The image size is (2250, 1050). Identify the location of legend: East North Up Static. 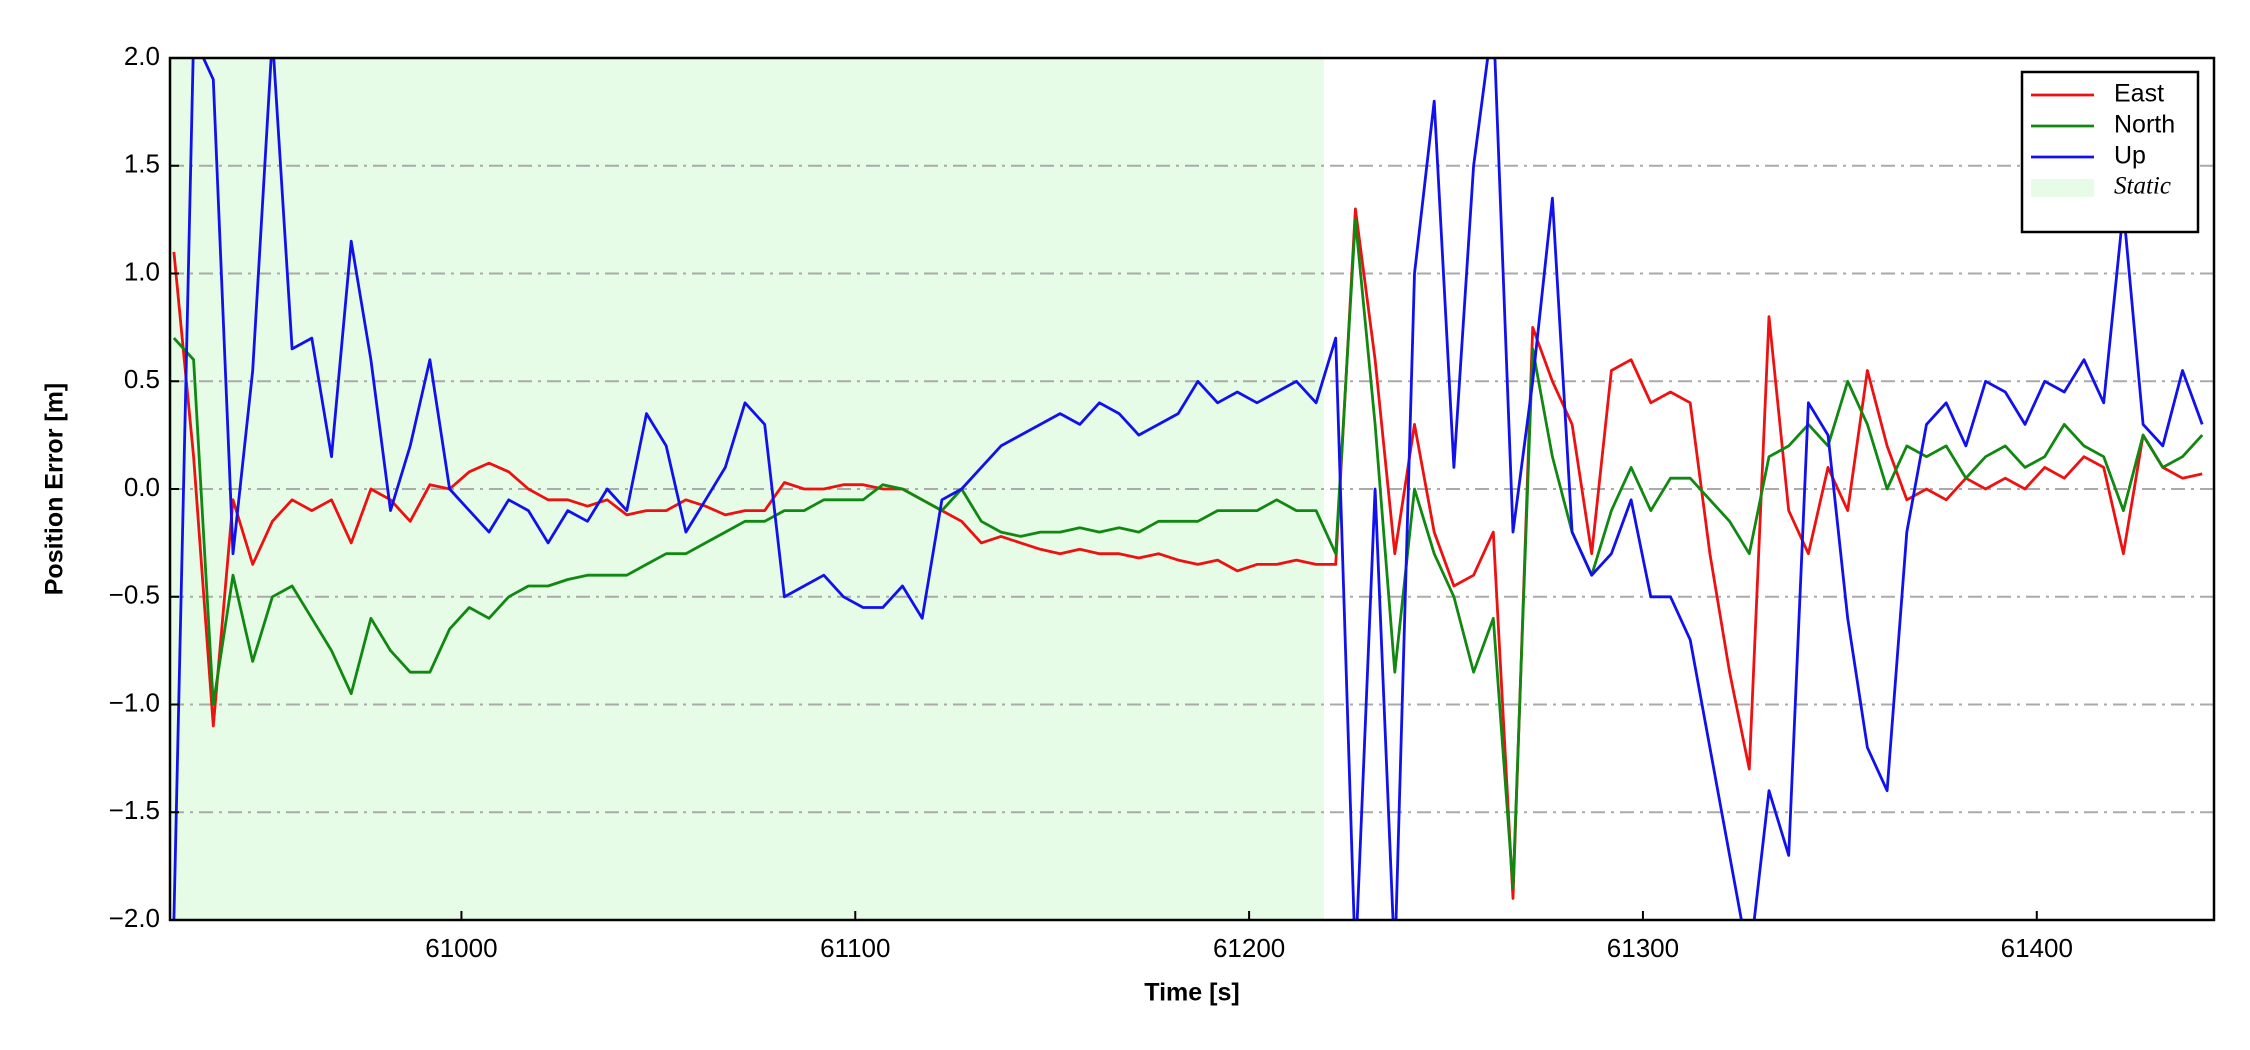
(2110, 152).